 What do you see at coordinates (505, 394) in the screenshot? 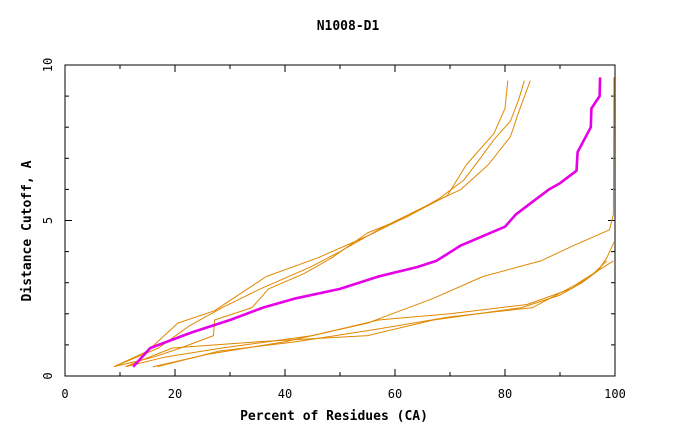
I see `x-tick-label: 80` at bounding box center [505, 394].